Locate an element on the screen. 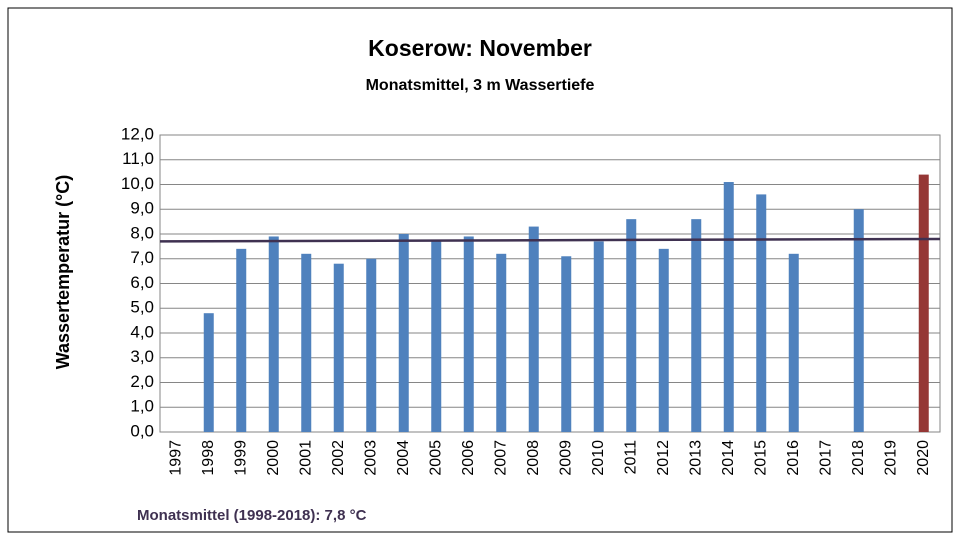 This screenshot has height=540, width=960. x-tick-label: 2005 is located at coordinates (435, 458).